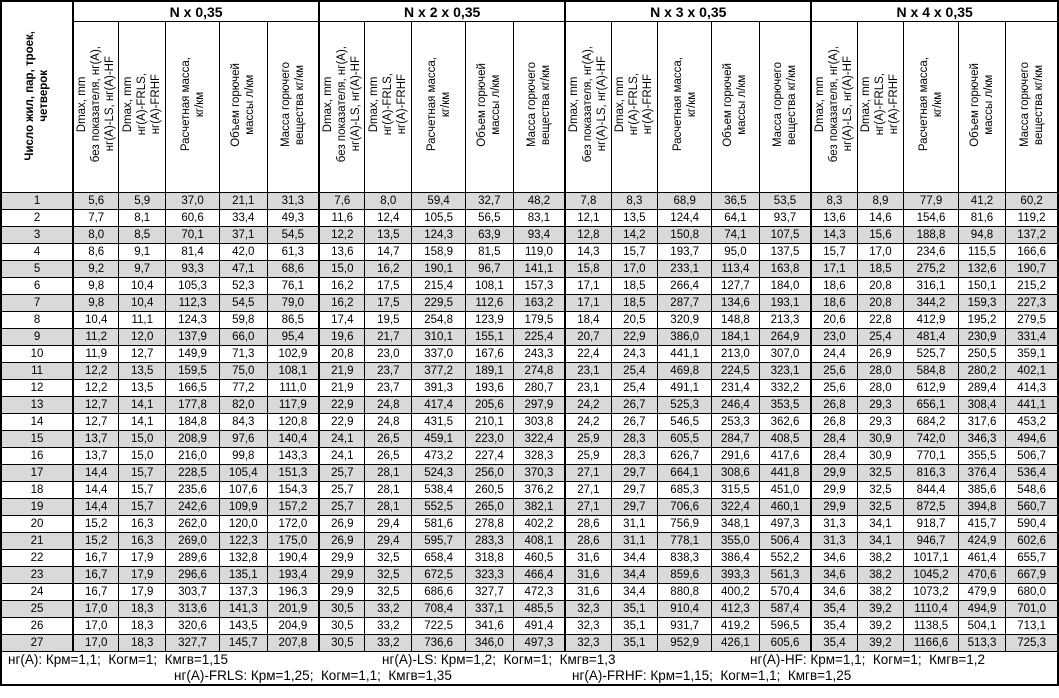 The width and height of the screenshot is (1059, 698). Describe the element at coordinates (142, 107) in the screenshot. I see `sub-header-cell: Dmax, mm нг(А)-FRLS, нг(А)-FRHF` at that location.